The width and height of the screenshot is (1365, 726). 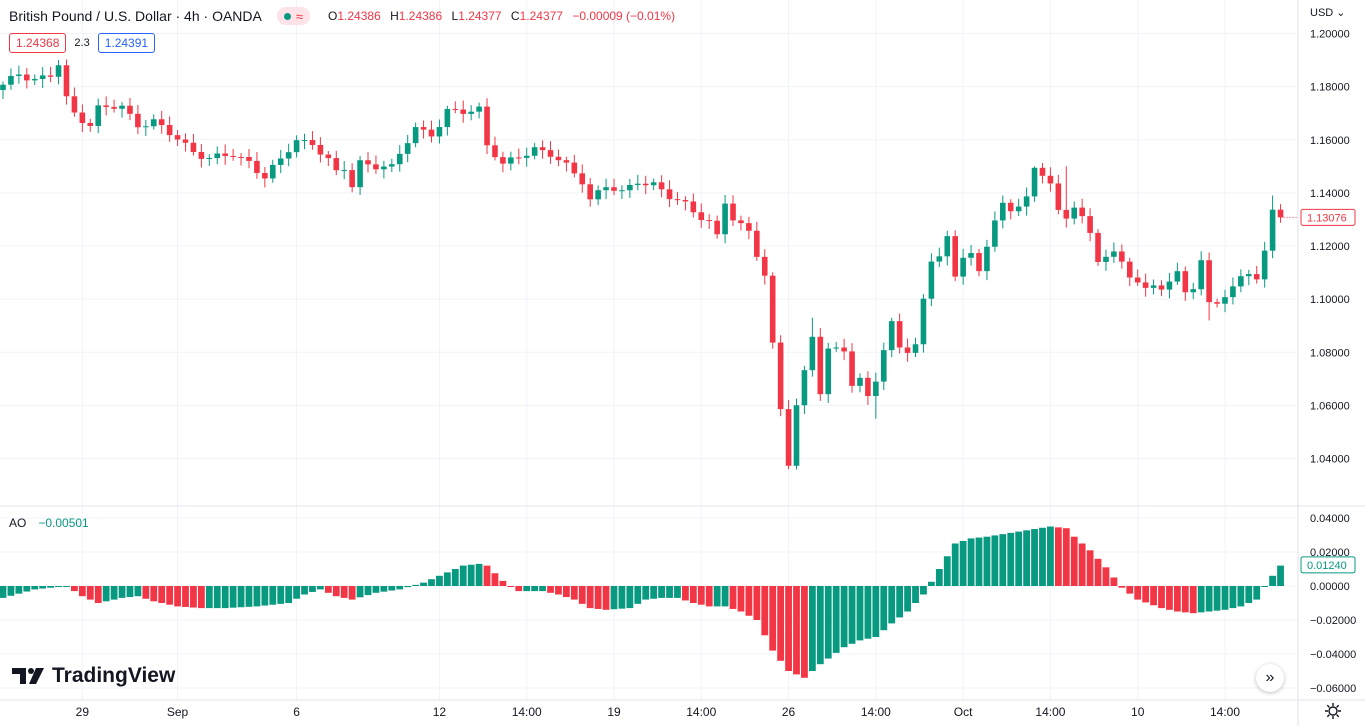 I want to click on scroll-to-realtime-button: », so click(x=1270, y=678).